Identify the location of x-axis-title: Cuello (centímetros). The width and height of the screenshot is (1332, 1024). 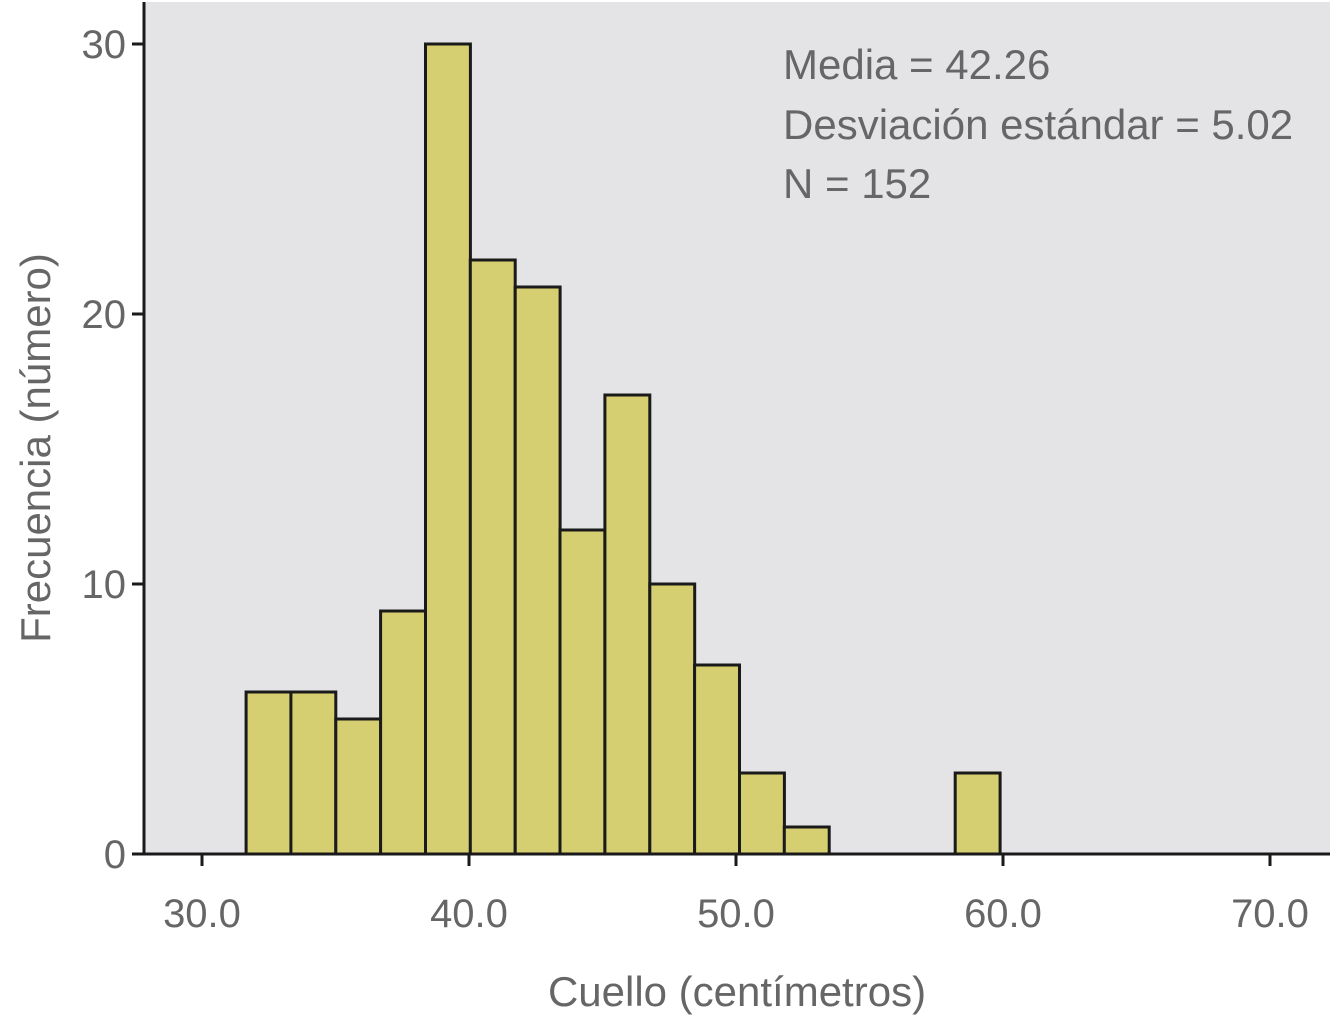
(737, 991).